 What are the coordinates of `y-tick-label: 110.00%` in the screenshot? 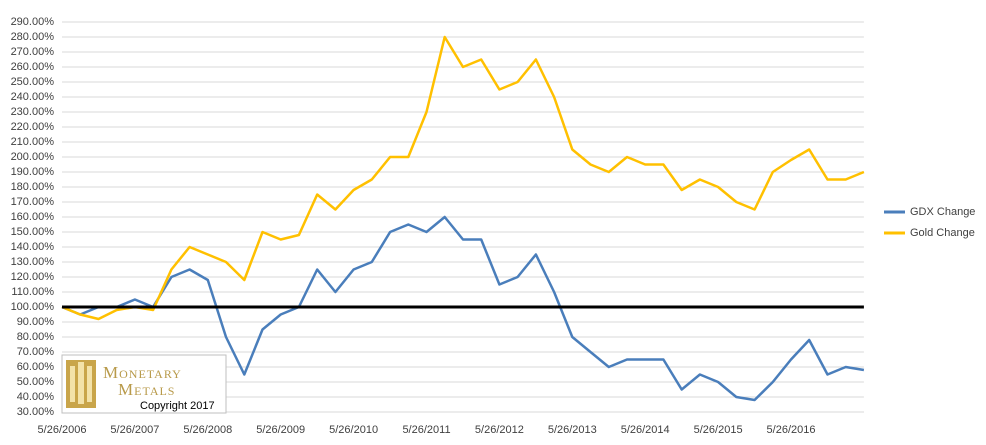 It's located at (32, 292).